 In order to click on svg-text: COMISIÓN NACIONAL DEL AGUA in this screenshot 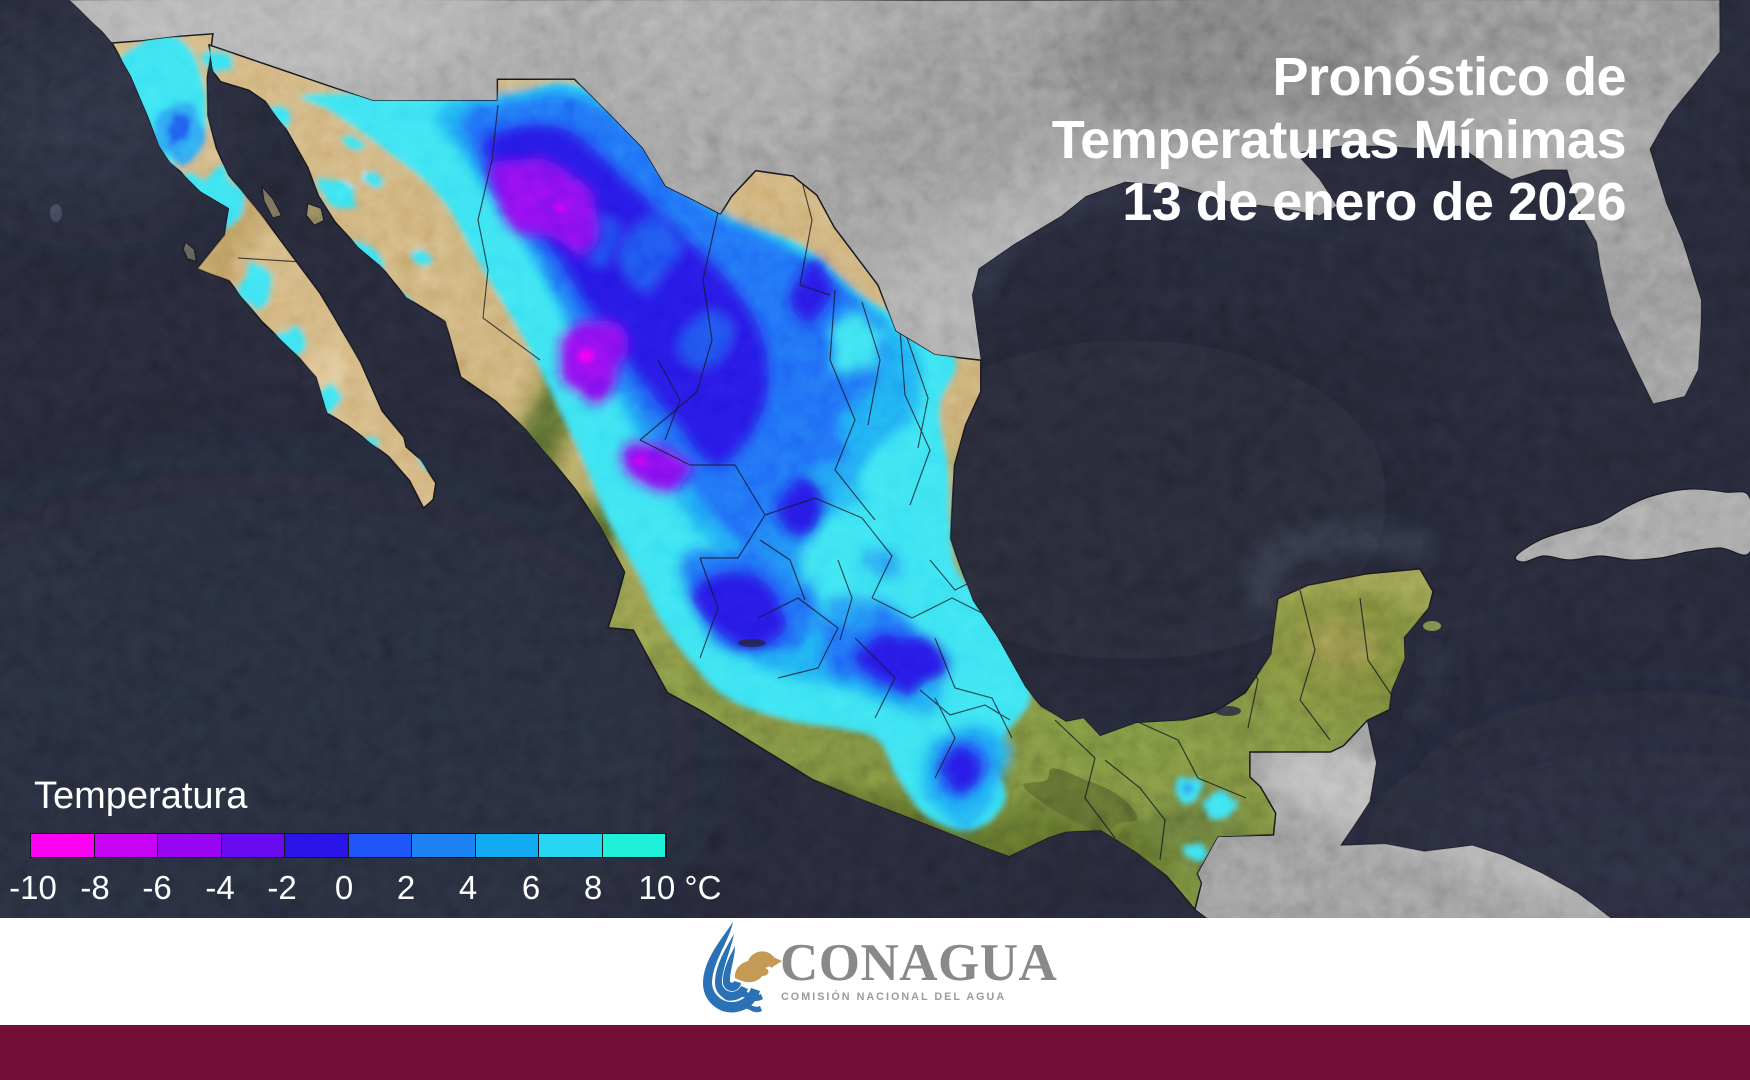, I will do `click(893, 996)`.